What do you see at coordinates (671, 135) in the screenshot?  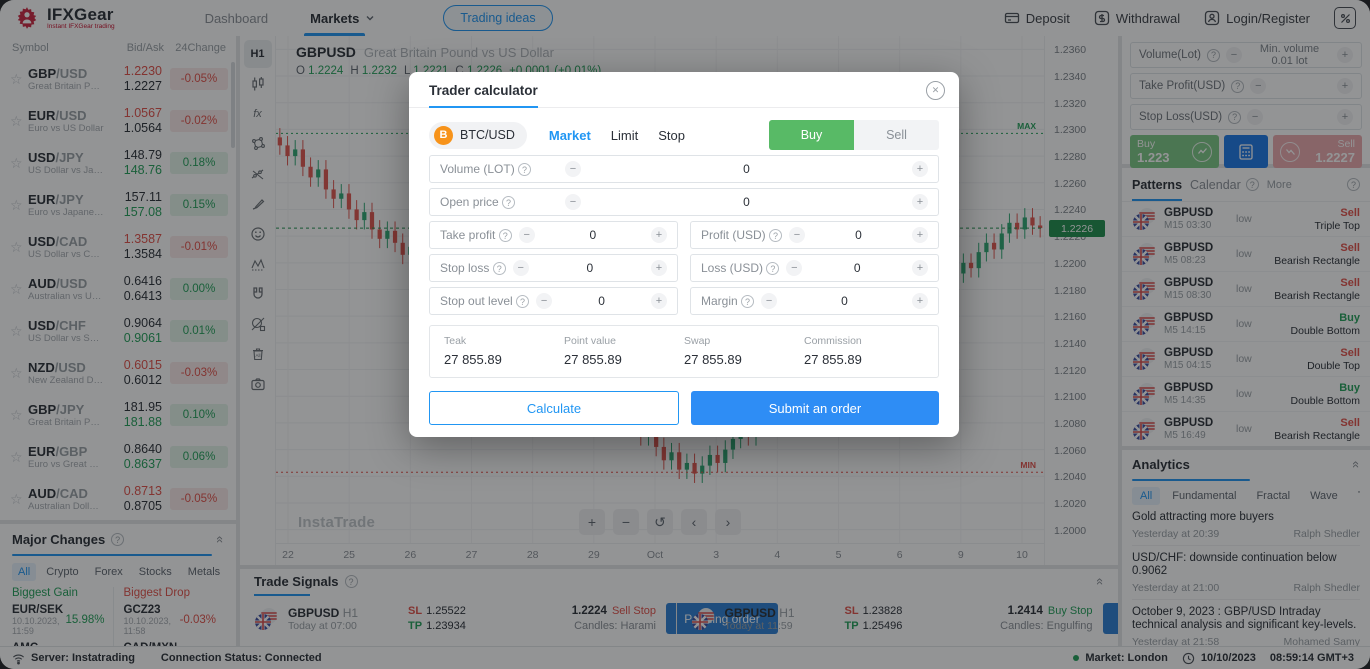 I see `order-type-tab: Stop` at bounding box center [671, 135].